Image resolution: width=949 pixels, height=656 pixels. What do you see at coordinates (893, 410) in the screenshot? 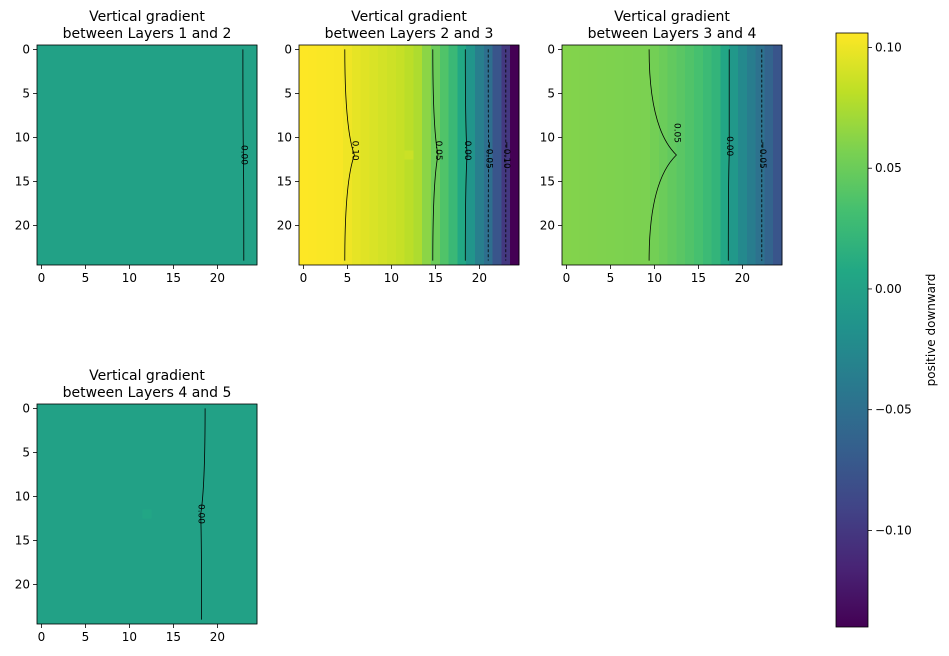
I see `colorbar-tick-label: −0.05` at bounding box center [893, 410].